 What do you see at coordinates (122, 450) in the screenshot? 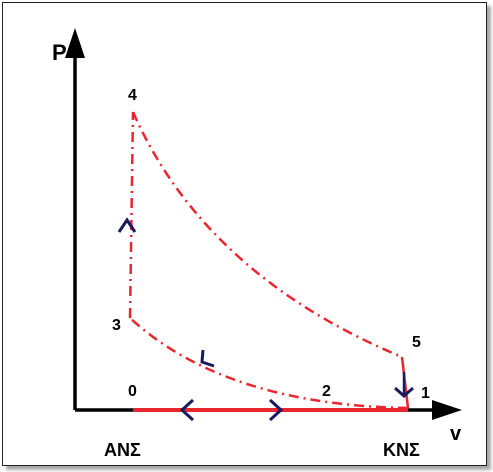
I see `bdc-left-label: ΑΝΣ` at bounding box center [122, 450].